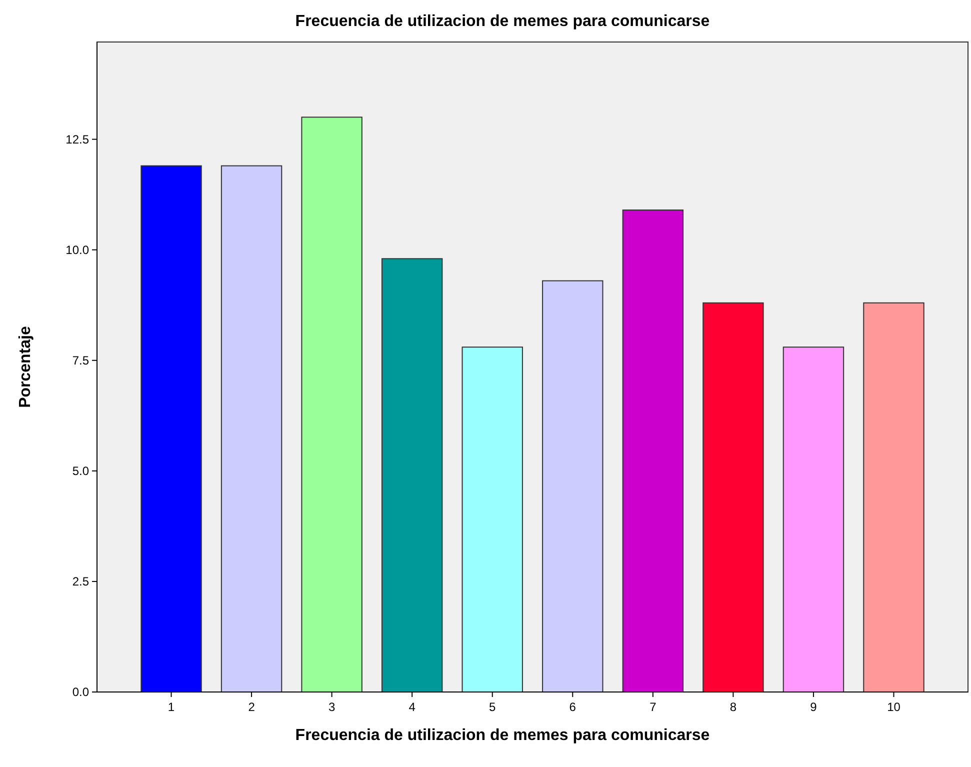 This screenshot has width=971, height=767. What do you see at coordinates (502, 735) in the screenshot?
I see `x-axis-title: Frecuencia de utilizacion de memes para comunicarse` at bounding box center [502, 735].